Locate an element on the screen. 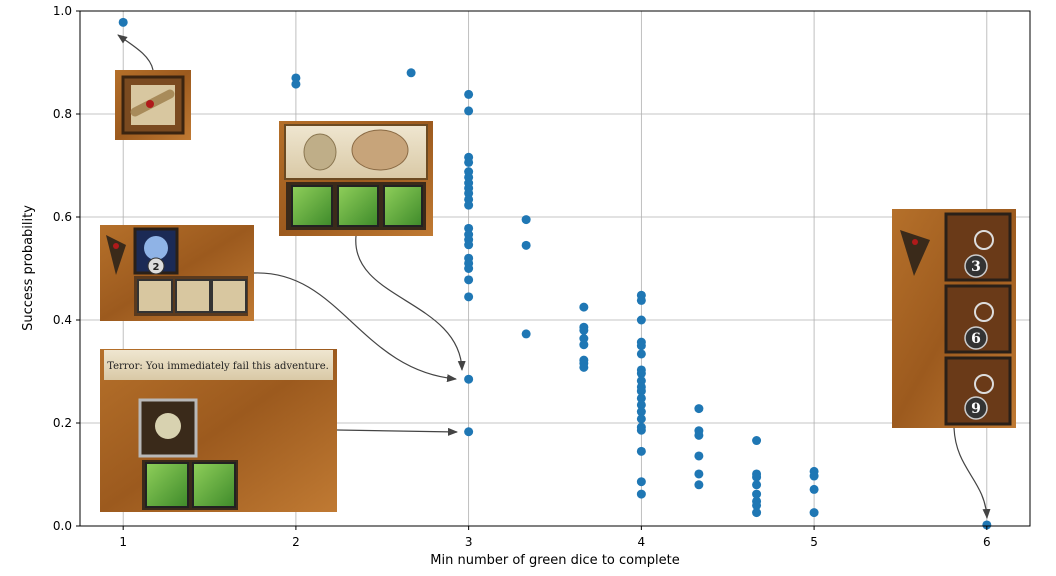 Image resolution: width=1056 pixels, height=576 pixels. y-tick-label-0: 0.0 is located at coordinates (62, 526).